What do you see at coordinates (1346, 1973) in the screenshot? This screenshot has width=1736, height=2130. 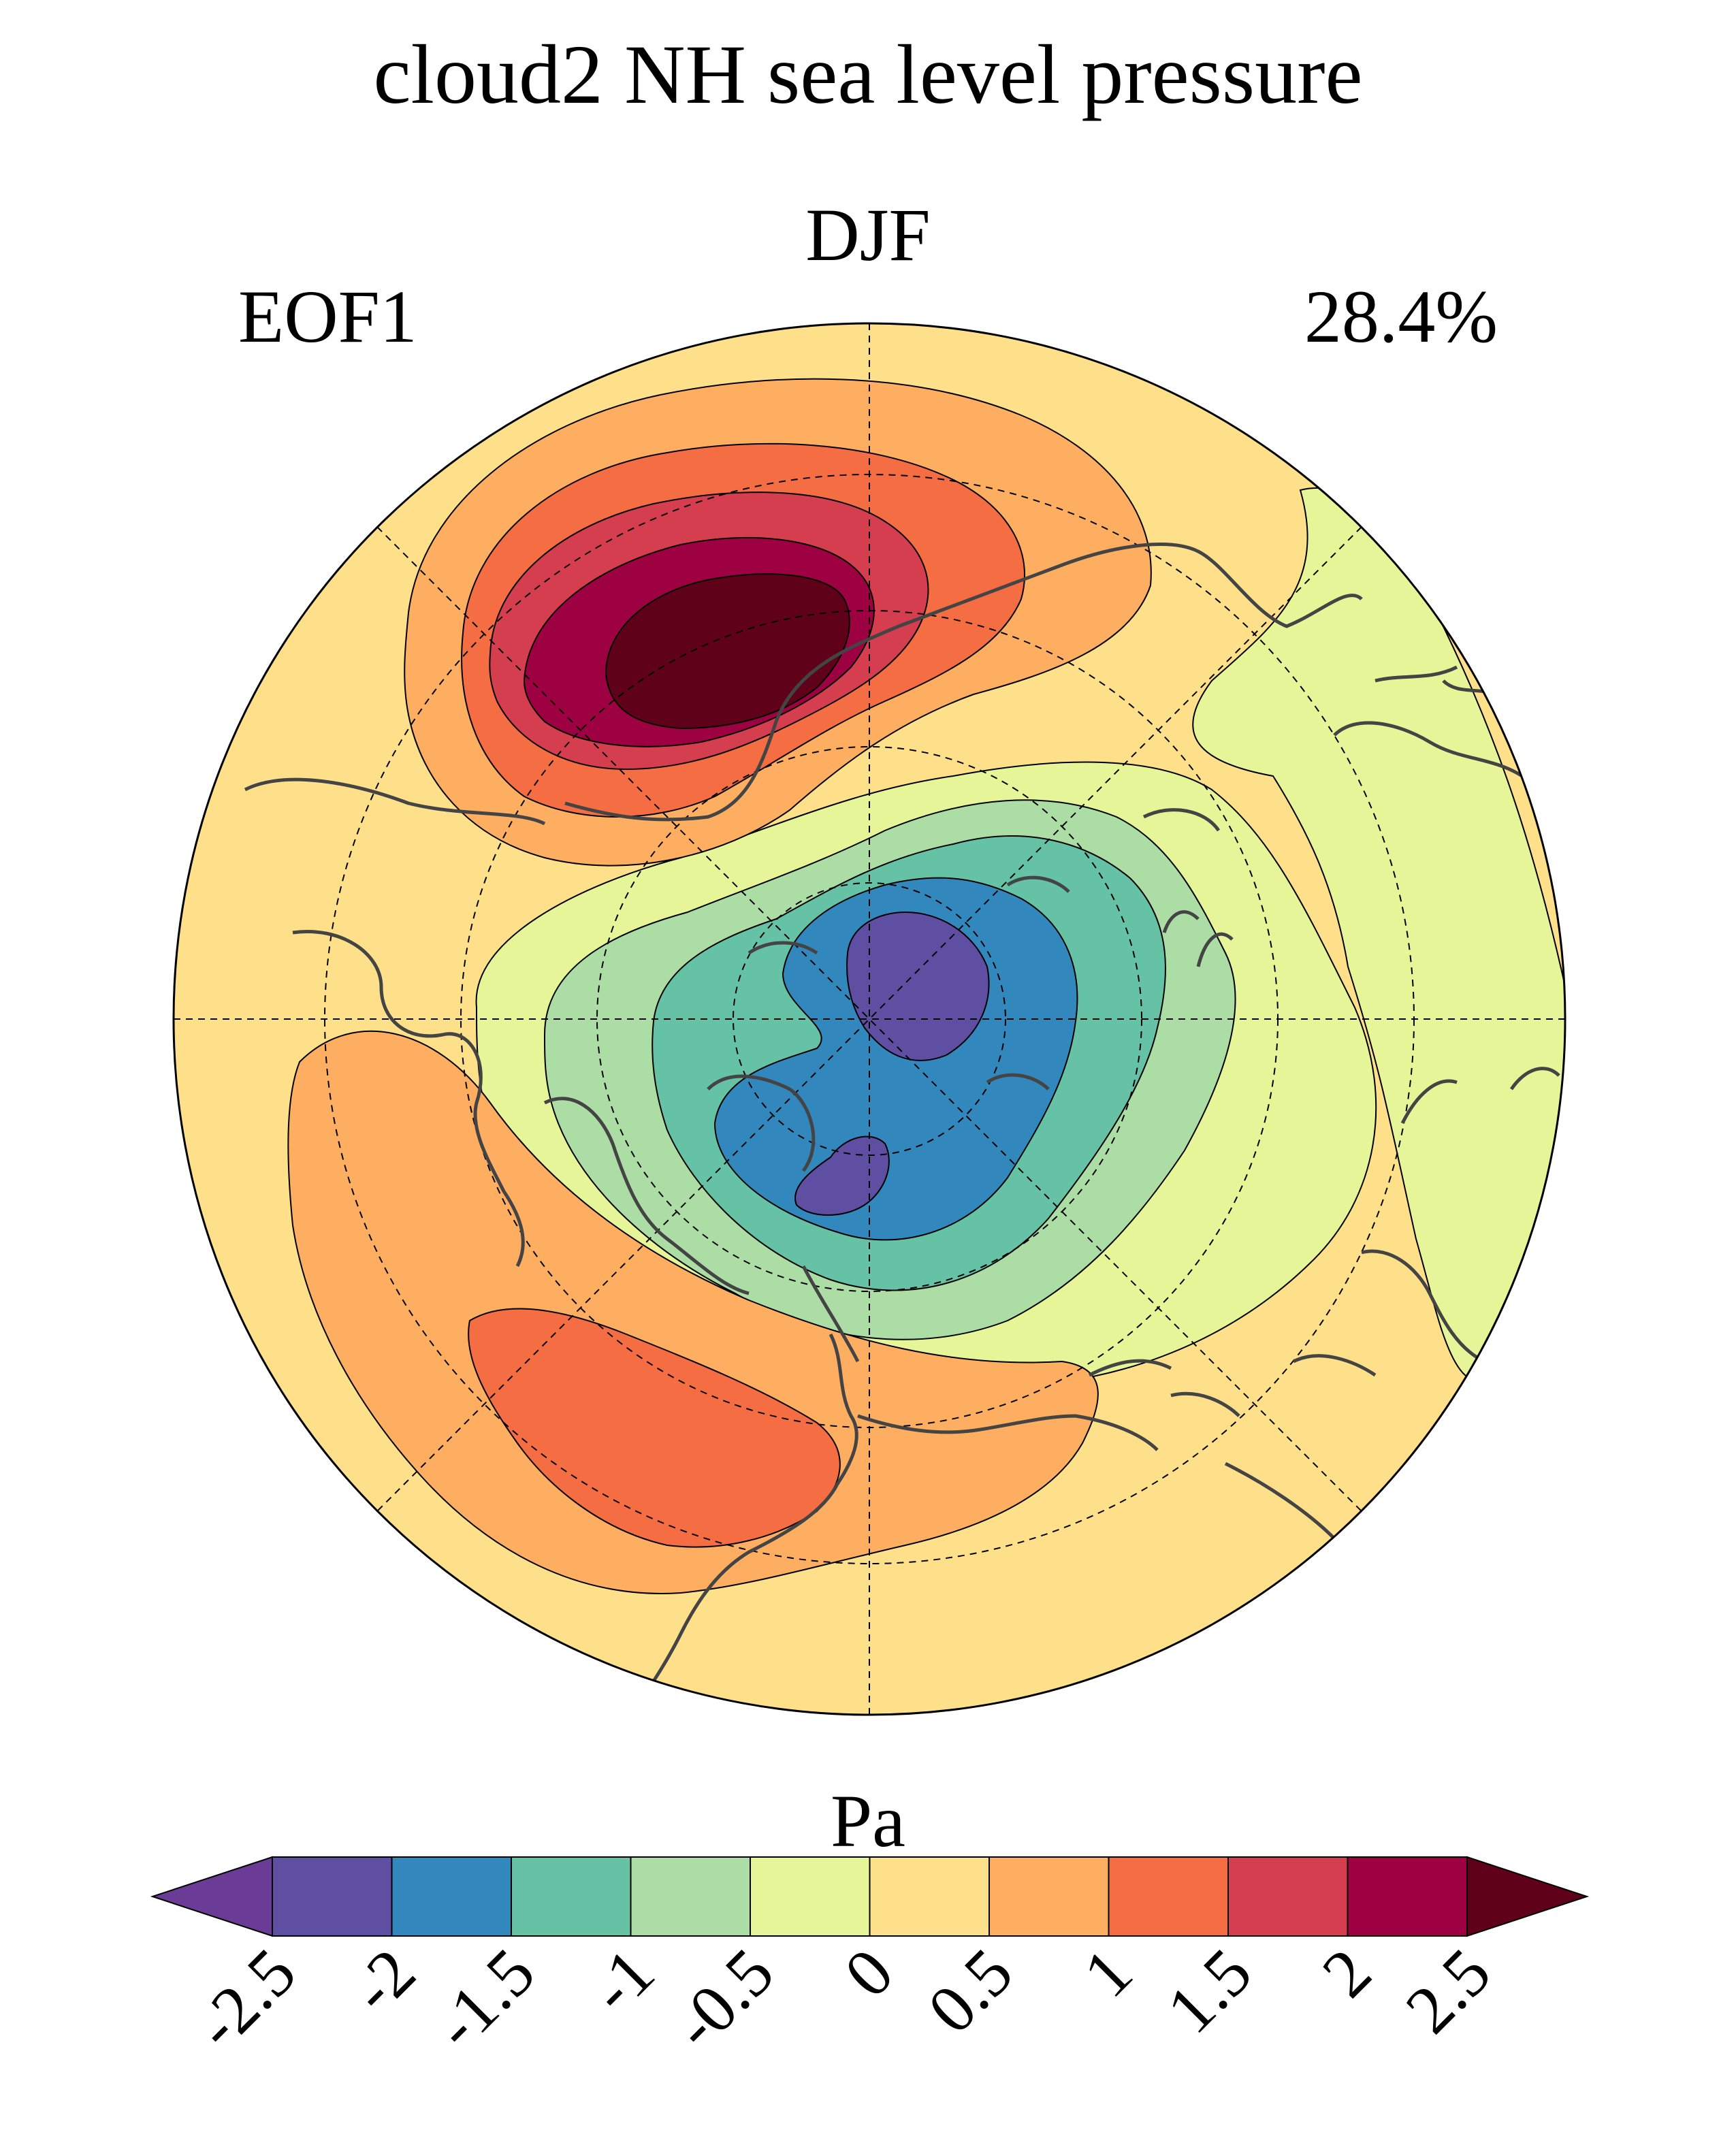 I see `colorbar-tick-label: 2` at bounding box center [1346, 1973].